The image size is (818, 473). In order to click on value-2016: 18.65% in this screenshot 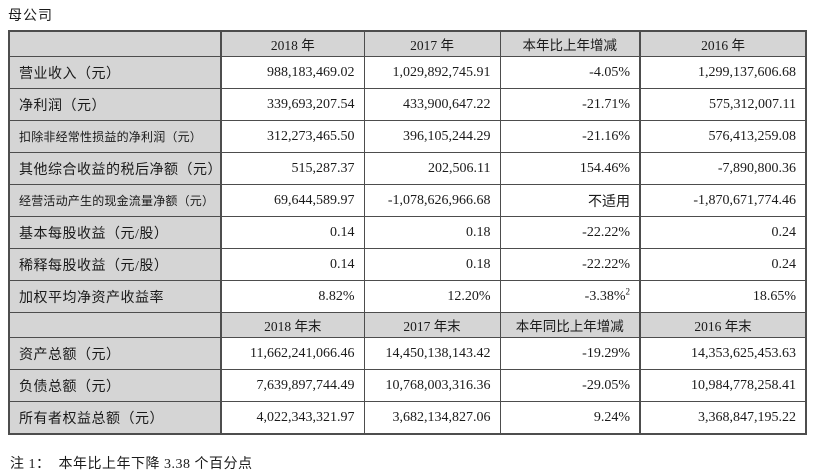, I will do `click(723, 296)`.